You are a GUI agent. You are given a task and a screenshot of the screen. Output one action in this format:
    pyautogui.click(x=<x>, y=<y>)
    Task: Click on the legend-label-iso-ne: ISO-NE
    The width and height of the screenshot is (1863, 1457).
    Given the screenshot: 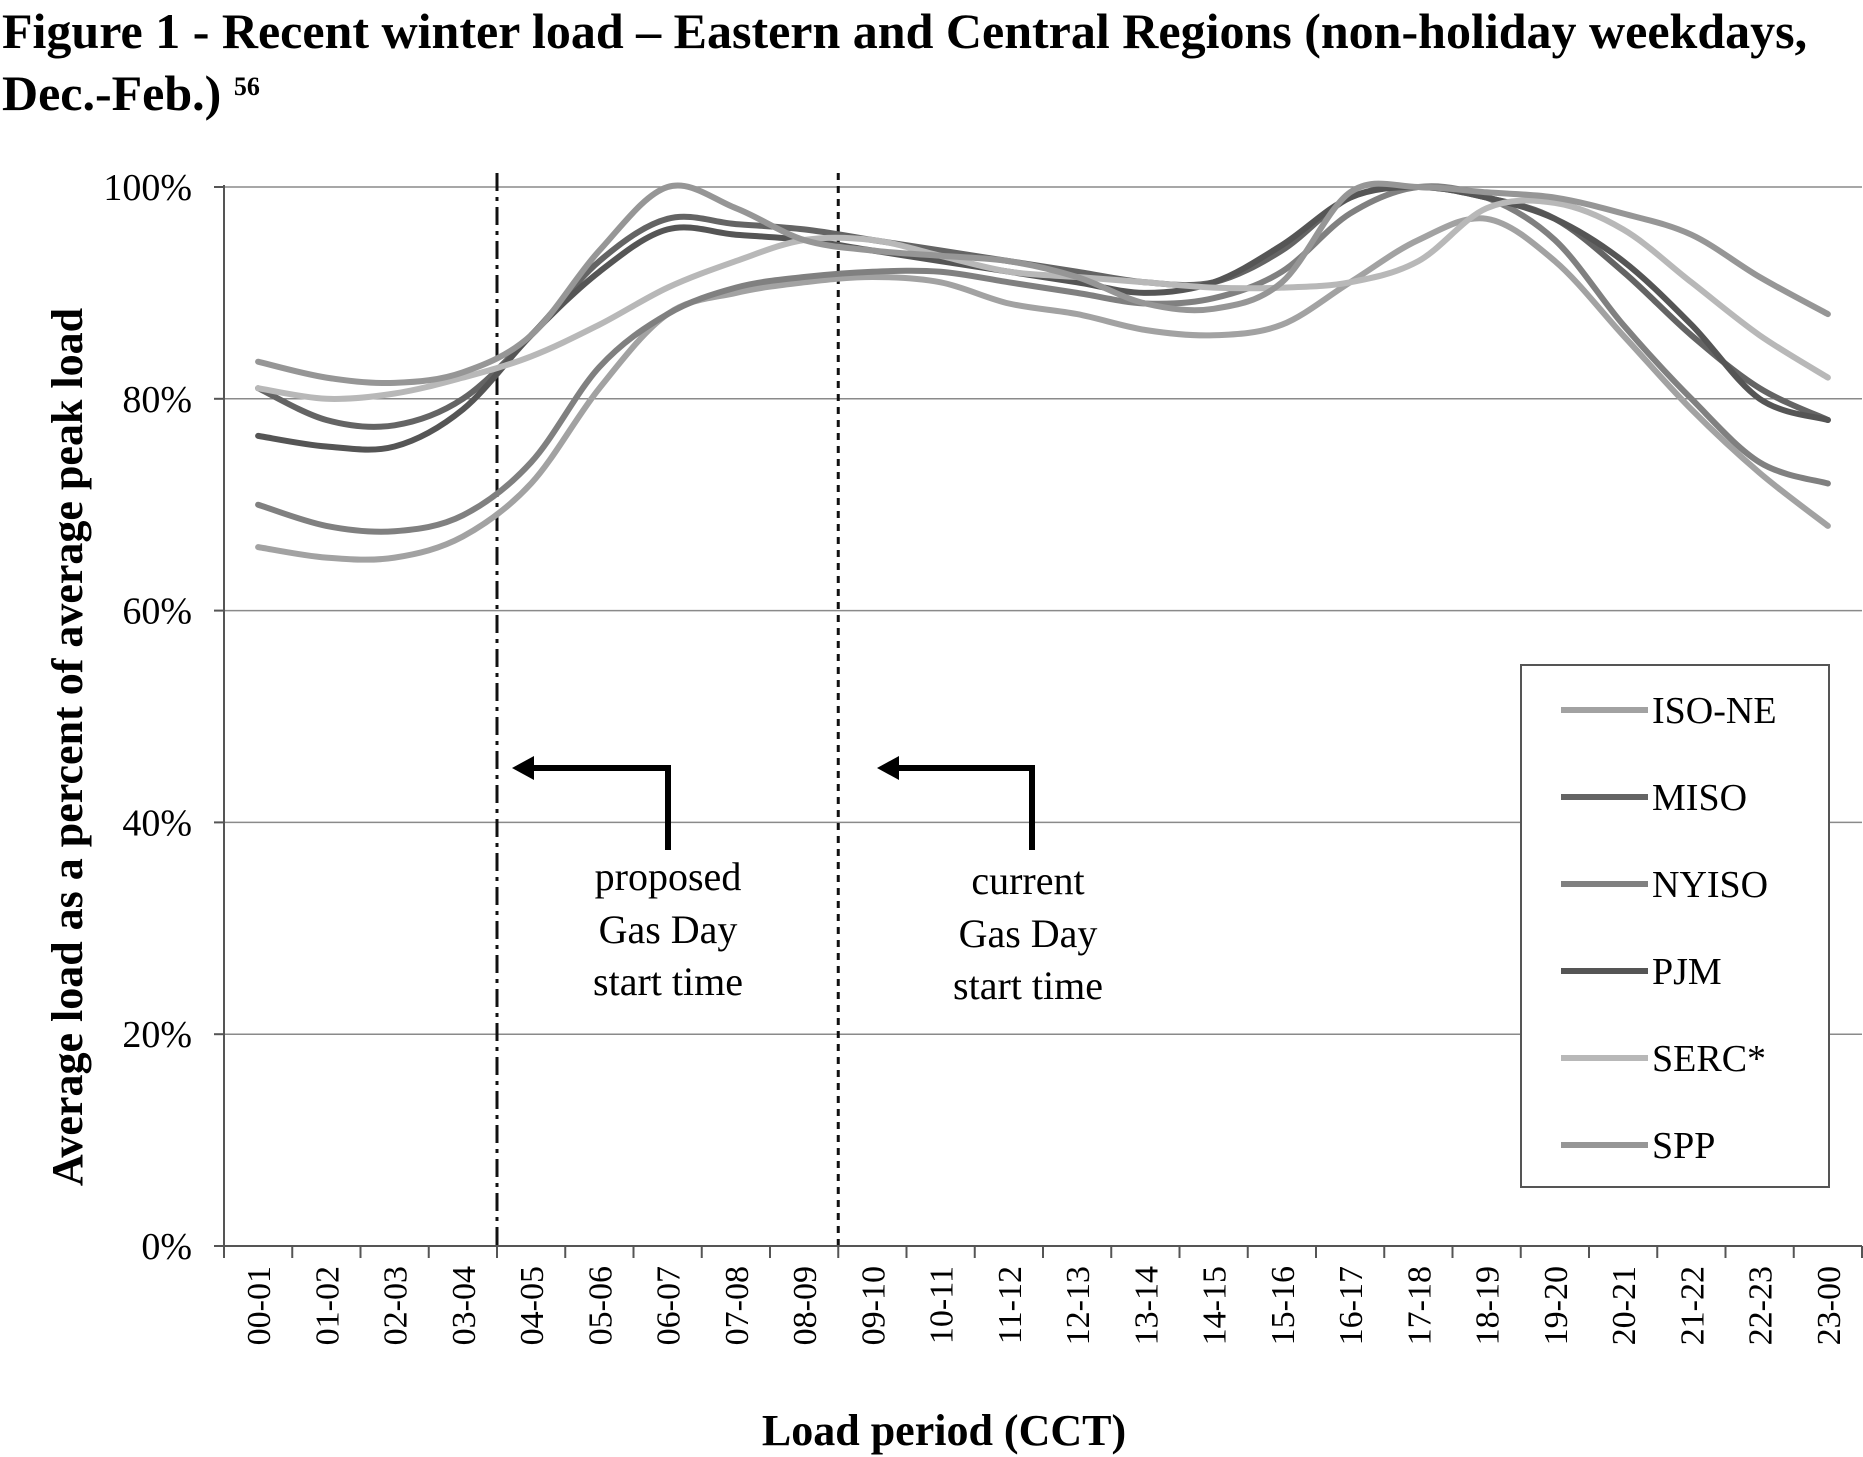 What is the action you would take?
    pyautogui.click(x=1714, y=711)
    